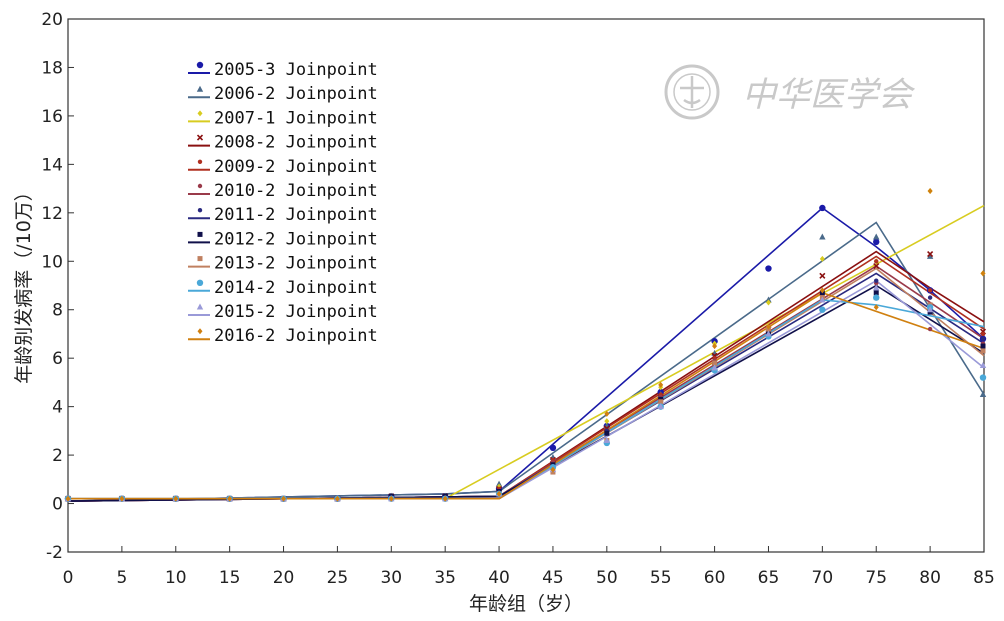 This screenshot has width=1004, height=621. Describe the element at coordinates (296, 288) in the screenshot. I see `legend-label: 2014-2 Joinpoint` at that location.